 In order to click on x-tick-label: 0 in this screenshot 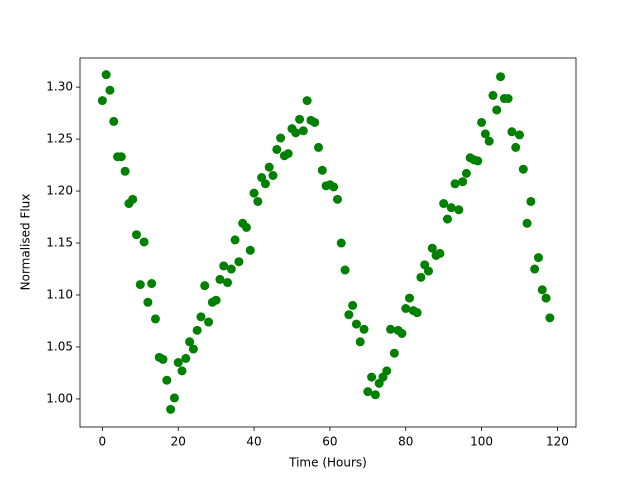, I will do `click(103, 442)`.